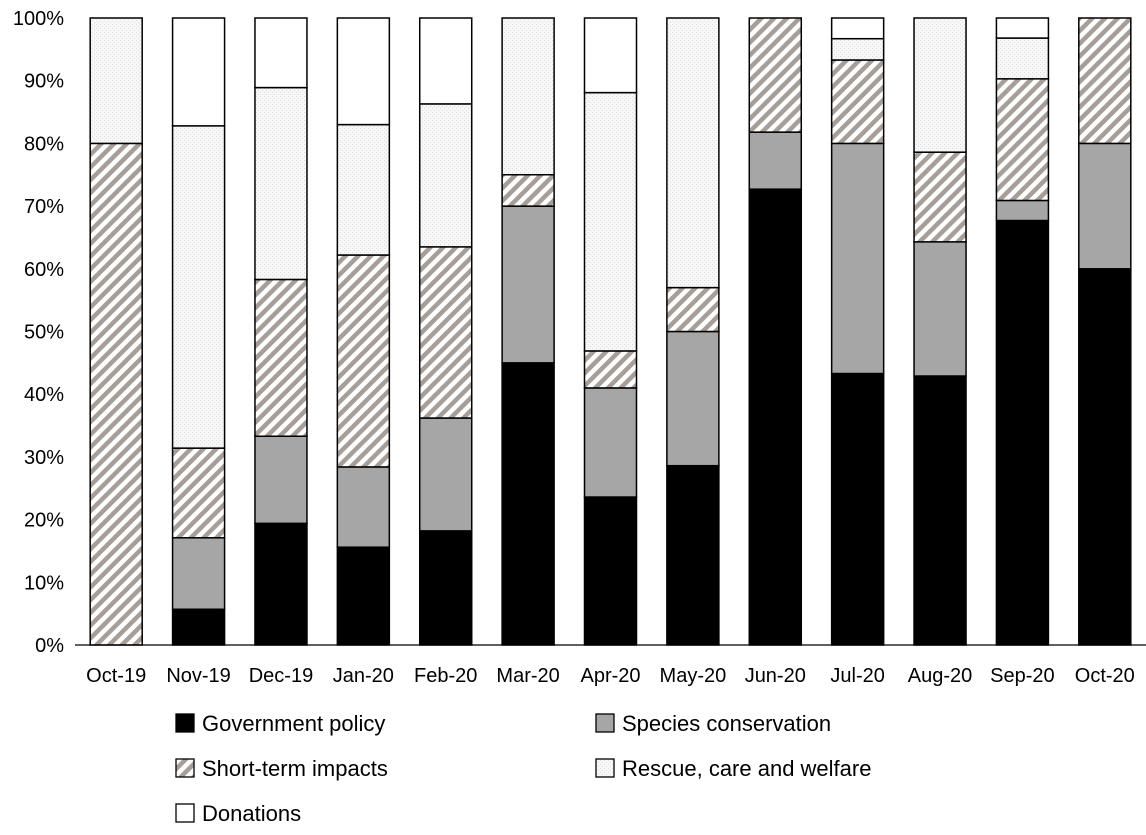  I want to click on legend-item-government-policy: Government policy, so click(280, 723).